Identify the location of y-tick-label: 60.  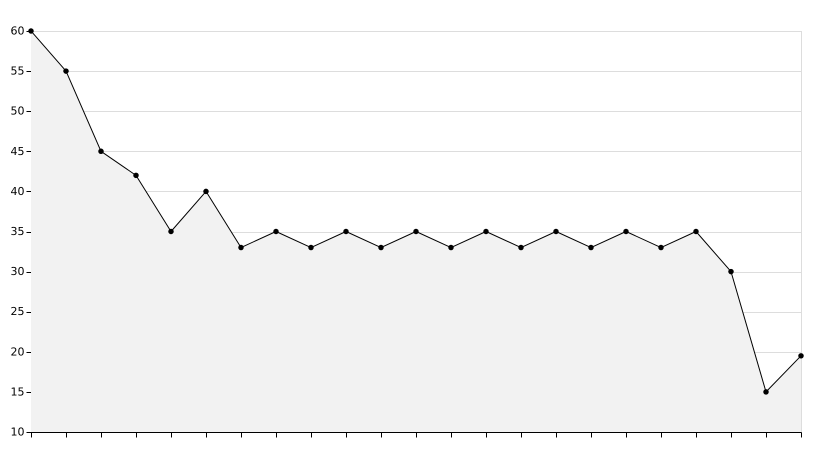
(17, 31).